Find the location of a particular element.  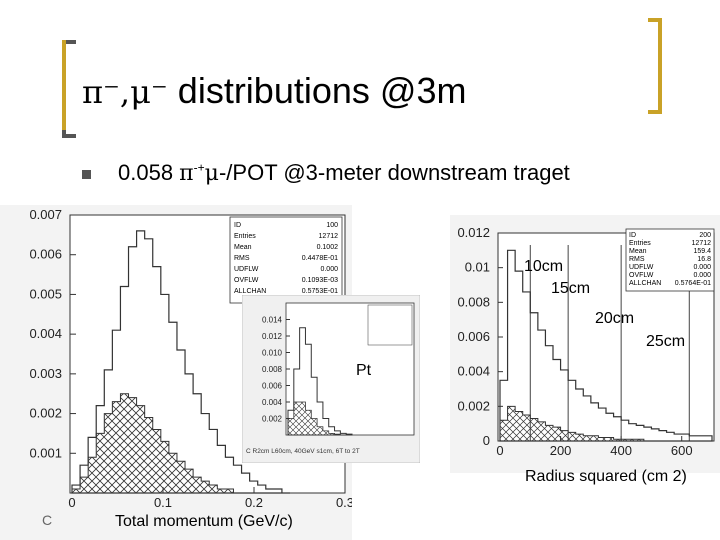

left-xtick-label: 0.1 is located at coordinates (163, 502).